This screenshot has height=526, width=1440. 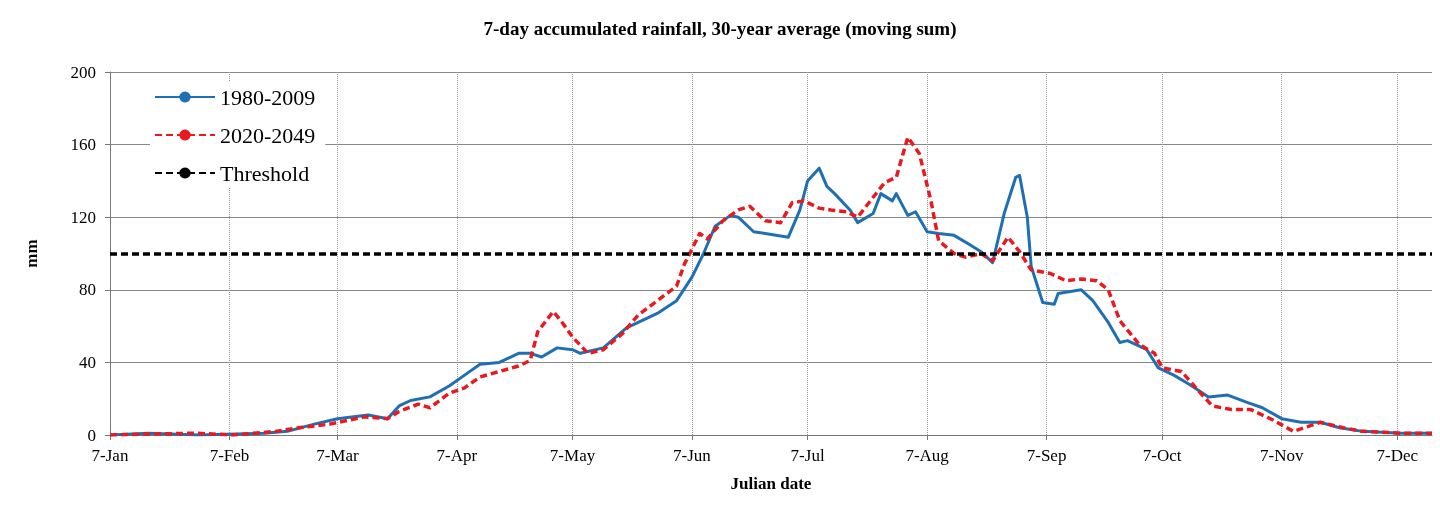 What do you see at coordinates (83, 145) in the screenshot?
I see `y-tick-label: 160` at bounding box center [83, 145].